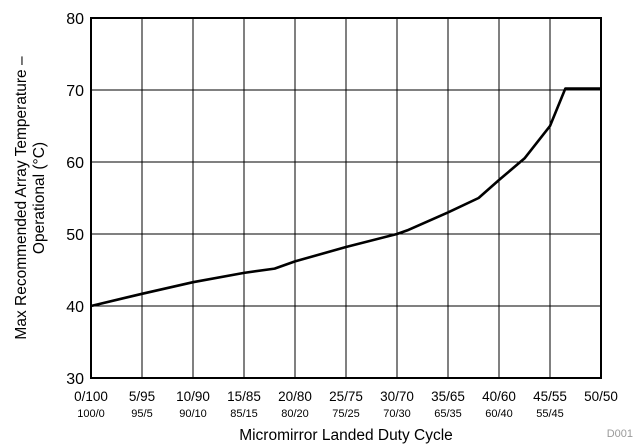 This screenshot has width=637, height=447. I want to click on x-tick-label-secondary: 85/15, so click(244, 414).